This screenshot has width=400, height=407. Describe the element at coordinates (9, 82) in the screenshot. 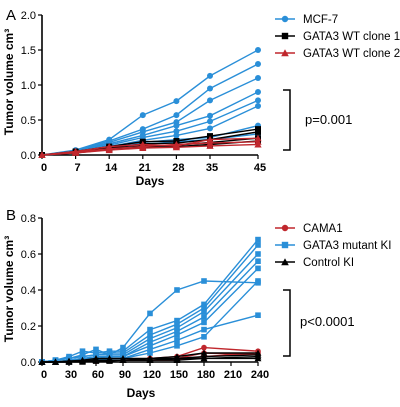

I see `y-axis-label-a: Tumor volume cm³` at that location.